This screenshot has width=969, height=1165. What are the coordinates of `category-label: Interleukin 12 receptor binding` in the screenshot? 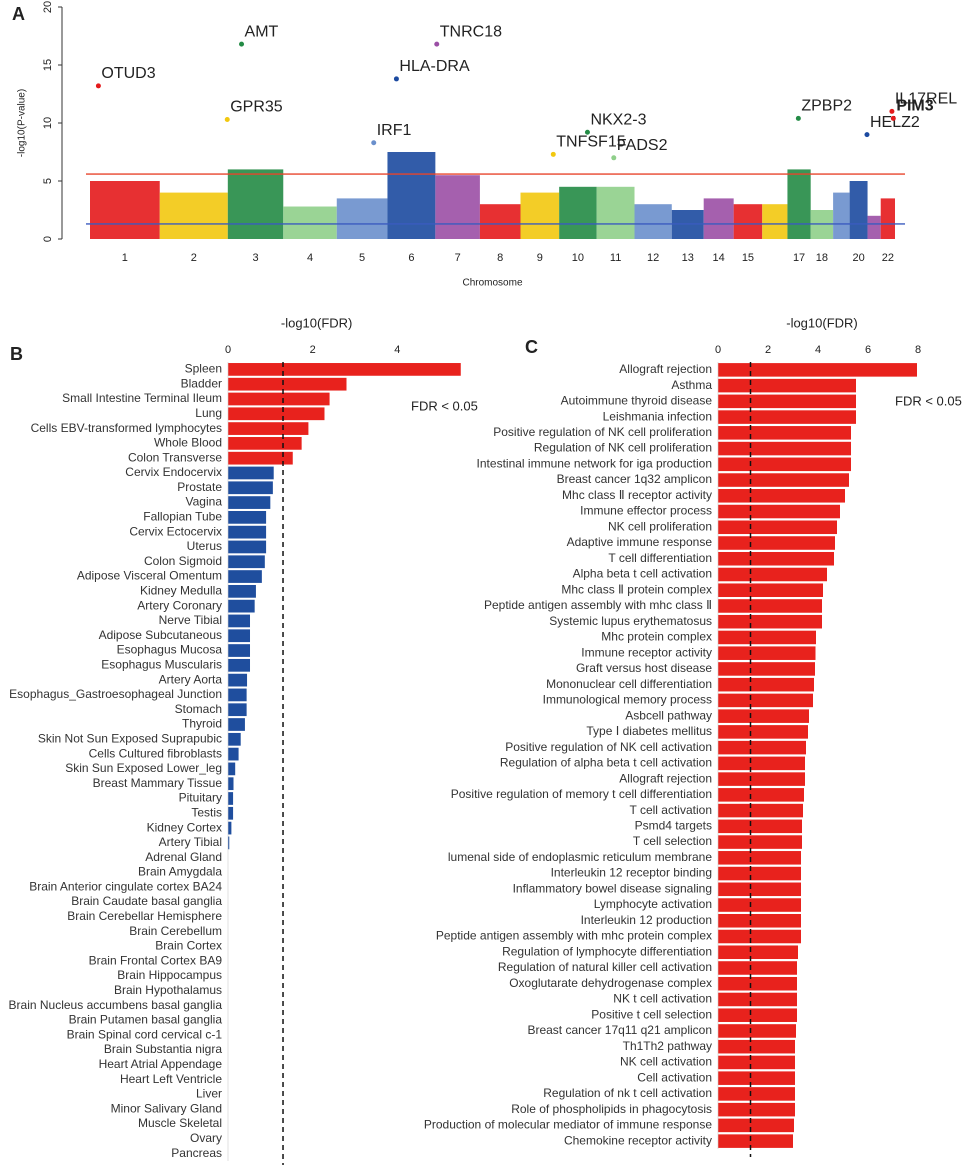 It's located at (631, 873).